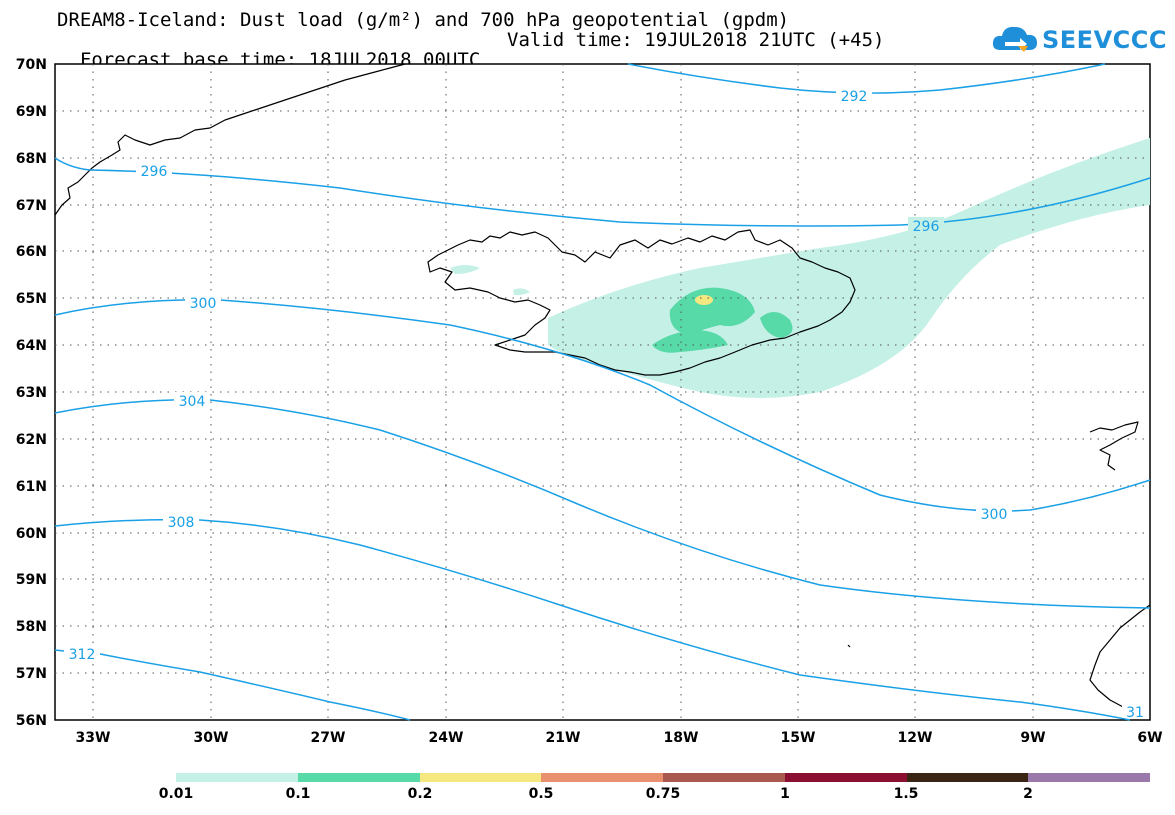  What do you see at coordinates (704, 300) in the screenshot?
I see `dust-patch-0.2` at bounding box center [704, 300].